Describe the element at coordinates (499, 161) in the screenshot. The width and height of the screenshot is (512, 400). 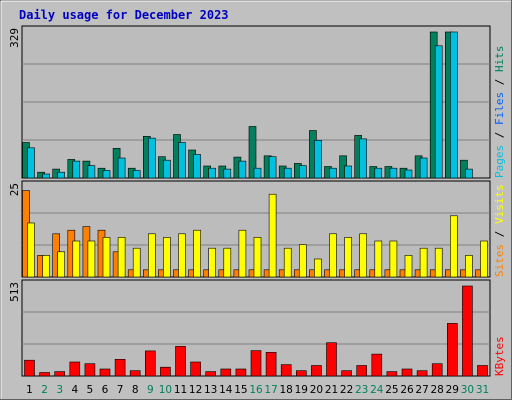
I see `legend-item-pages: Pages` at that location.